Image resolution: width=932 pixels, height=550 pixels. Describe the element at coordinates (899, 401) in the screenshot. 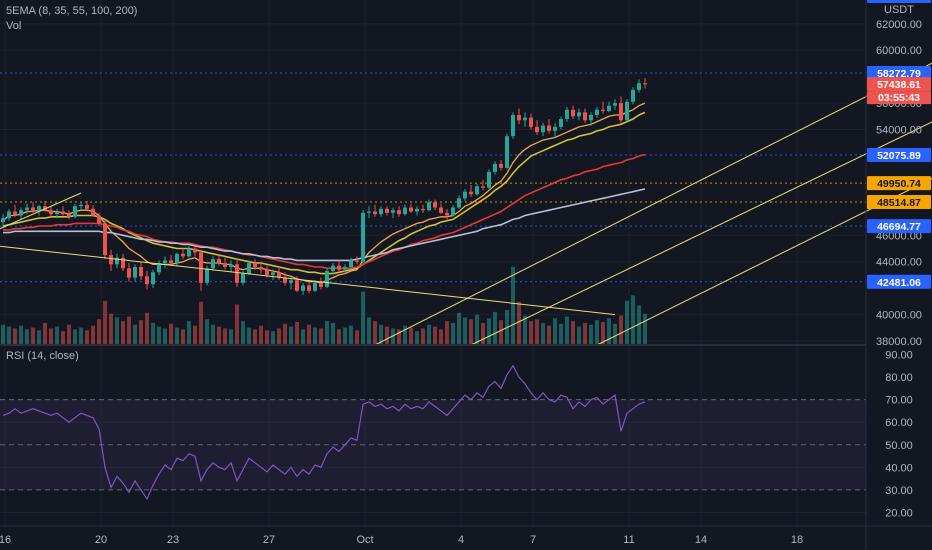

I see `rsi-tick-label: 70.00` at that location.